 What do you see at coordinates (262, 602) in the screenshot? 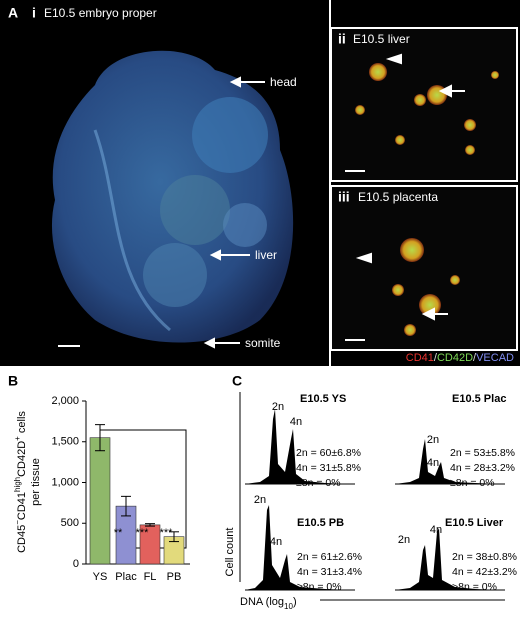
I see `label-part: DNA (log` at bounding box center [262, 602].